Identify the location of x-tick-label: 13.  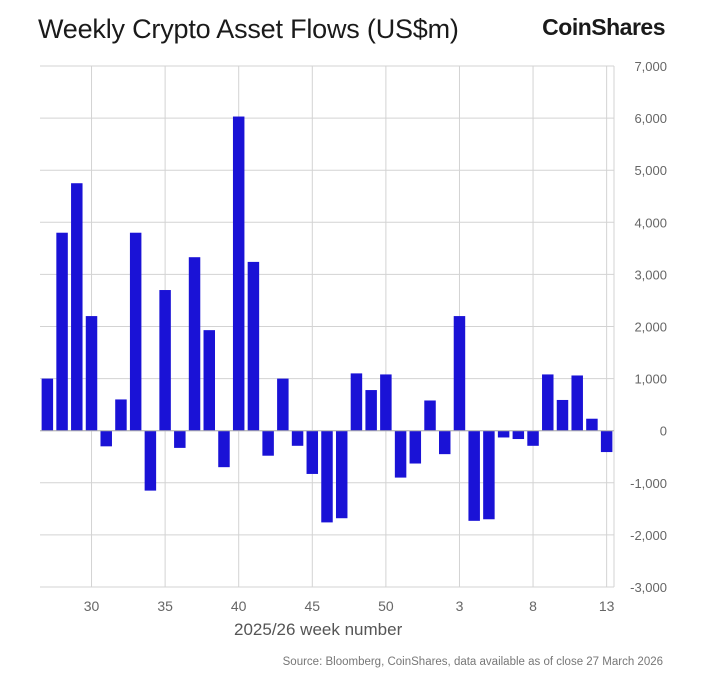
(607, 606).